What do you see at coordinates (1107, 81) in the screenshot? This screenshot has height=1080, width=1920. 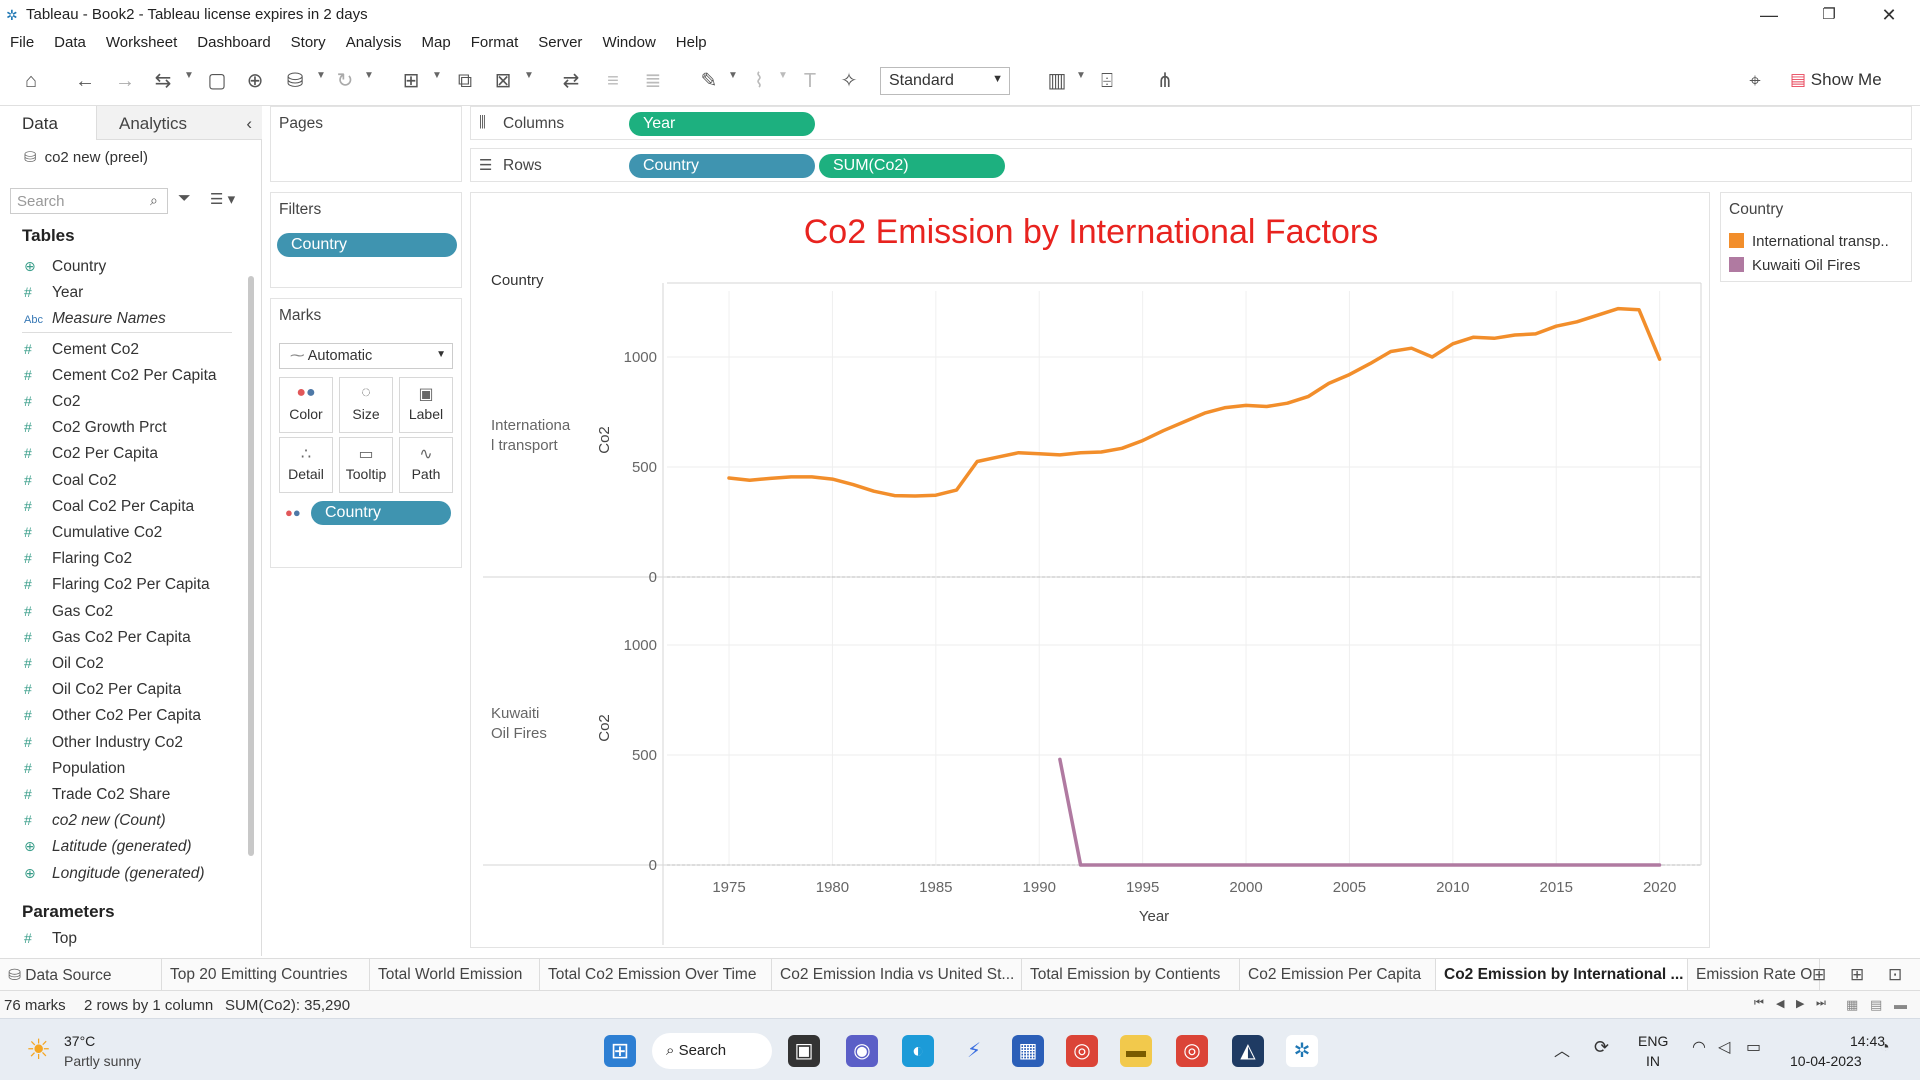 I see `presentation-icon: ⌹` at bounding box center [1107, 81].